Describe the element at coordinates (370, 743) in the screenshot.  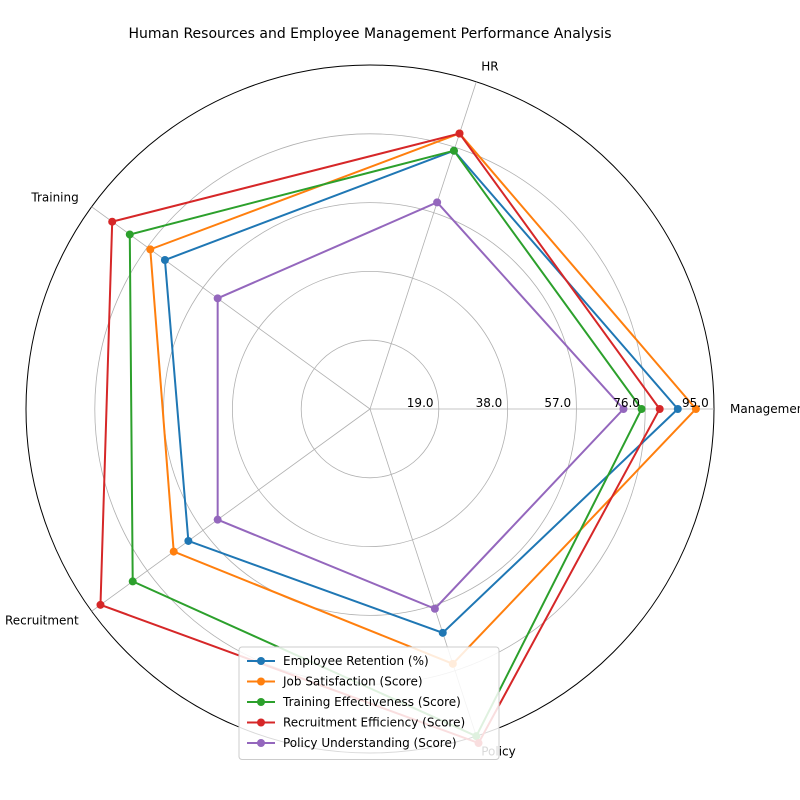
I see `legend-label-4: Policy Understanding (Score)` at that location.